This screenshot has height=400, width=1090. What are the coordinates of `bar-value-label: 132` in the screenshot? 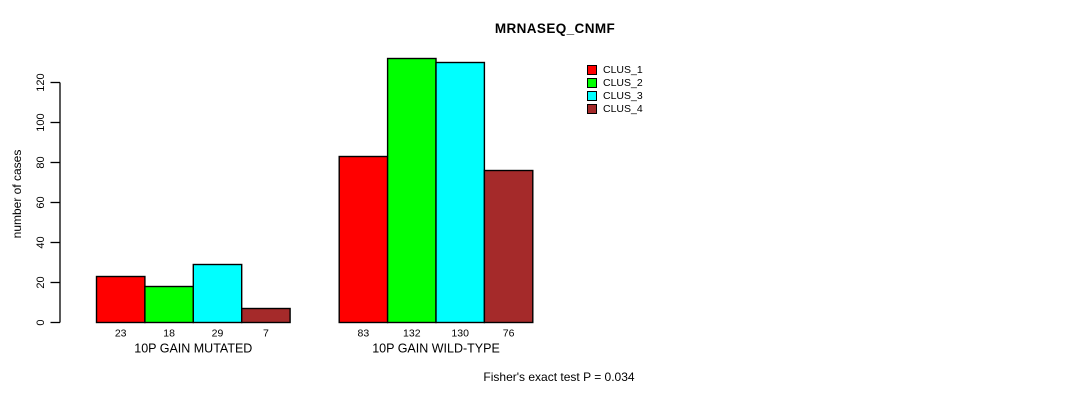 It's located at (412, 334).